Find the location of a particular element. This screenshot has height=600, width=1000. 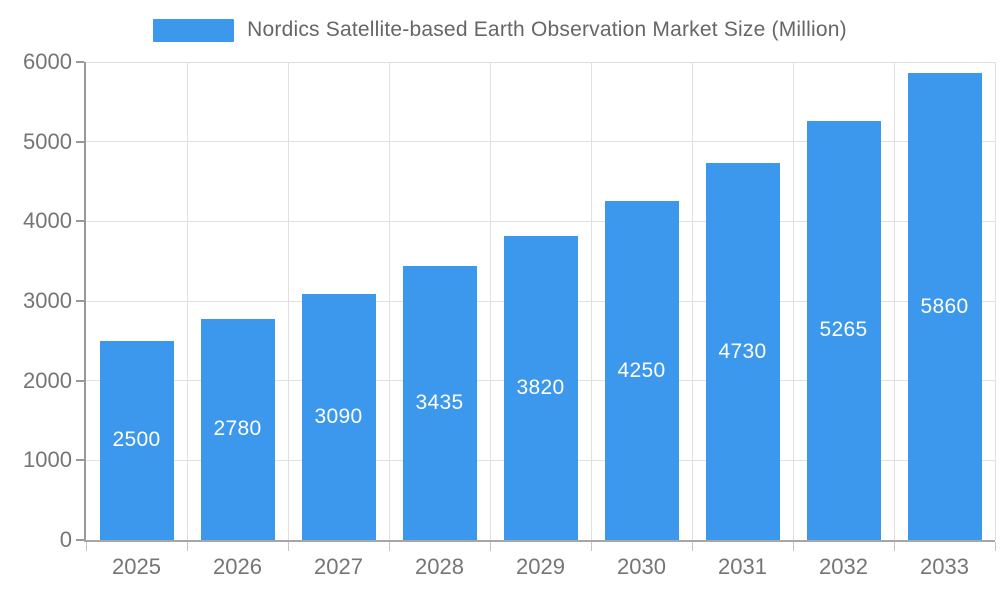

bar: 4250 is located at coordinates (641, 370).